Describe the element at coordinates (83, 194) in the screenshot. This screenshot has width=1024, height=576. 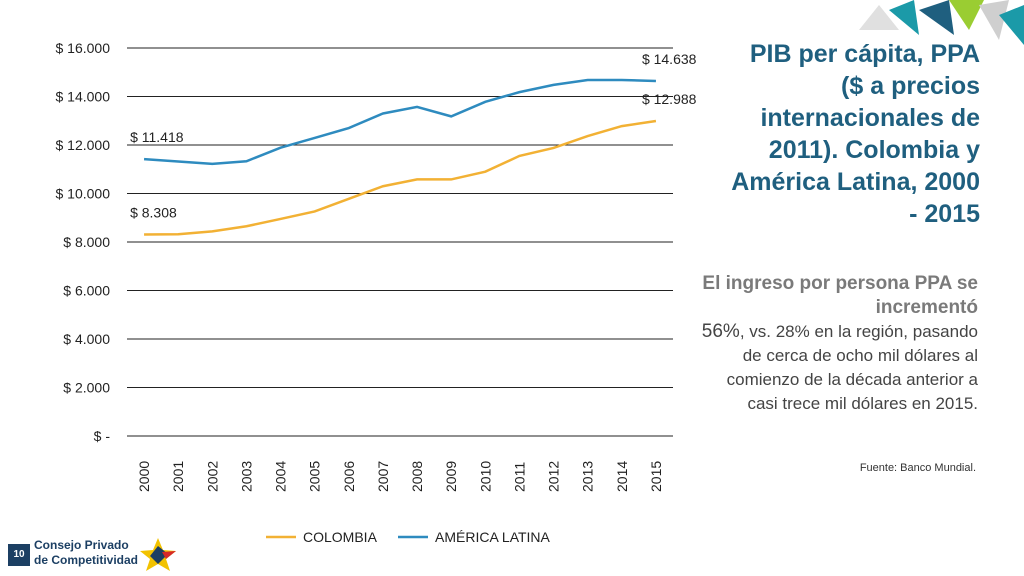
I see `y-tick-label: $ 10.000` at that location.